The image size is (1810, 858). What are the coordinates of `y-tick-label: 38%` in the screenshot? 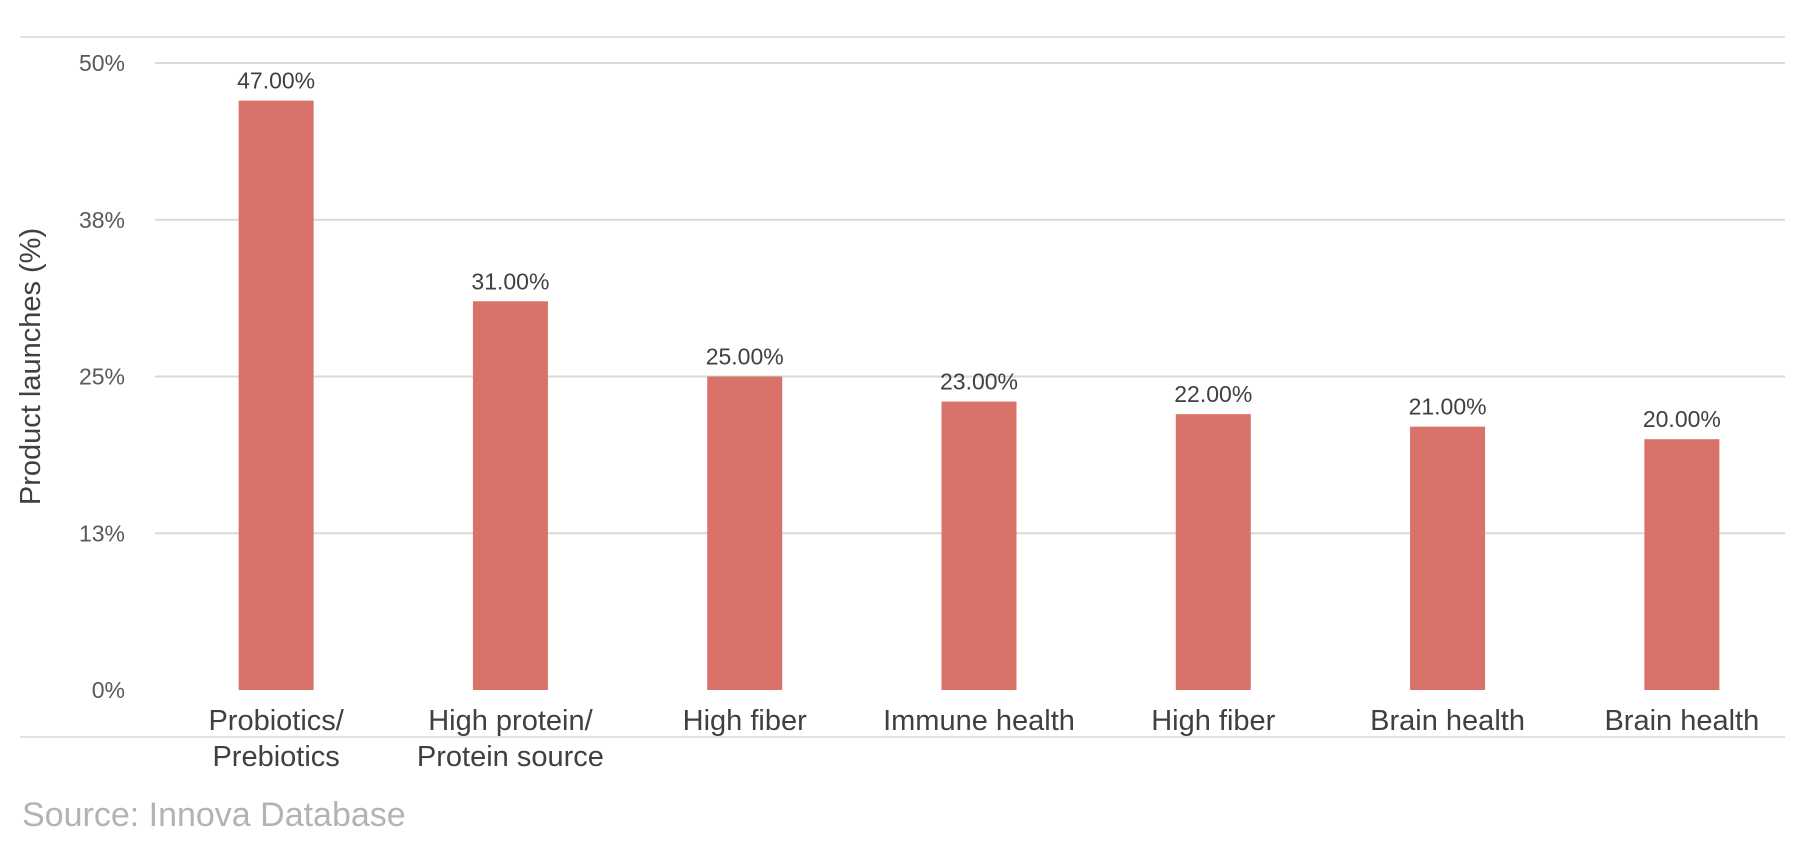 It's located at (102, 220).